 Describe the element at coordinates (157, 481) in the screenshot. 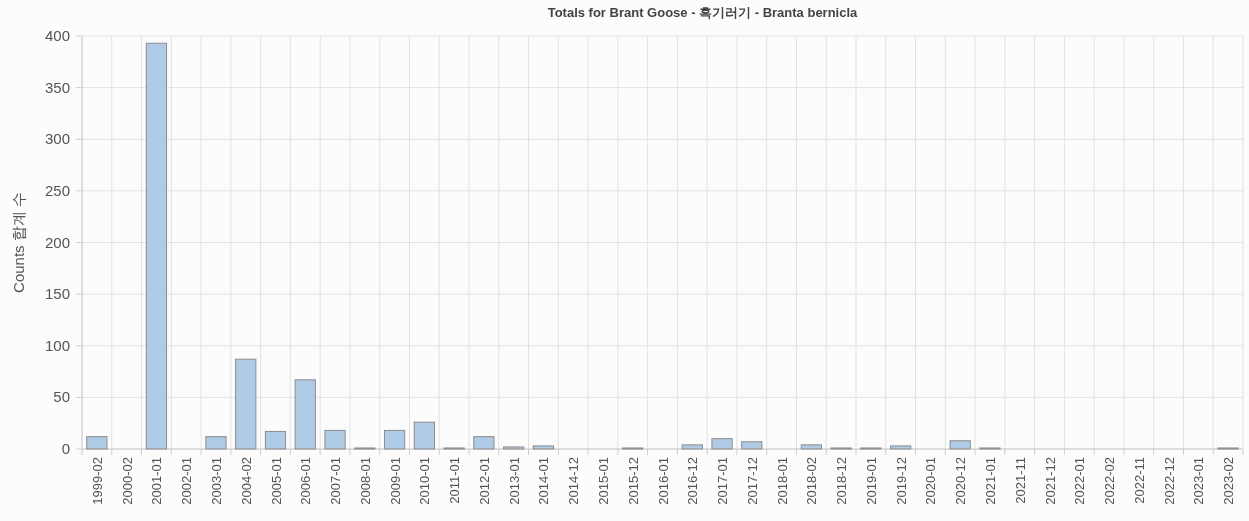

I see `x-tick-label: 2001-01` at that location.